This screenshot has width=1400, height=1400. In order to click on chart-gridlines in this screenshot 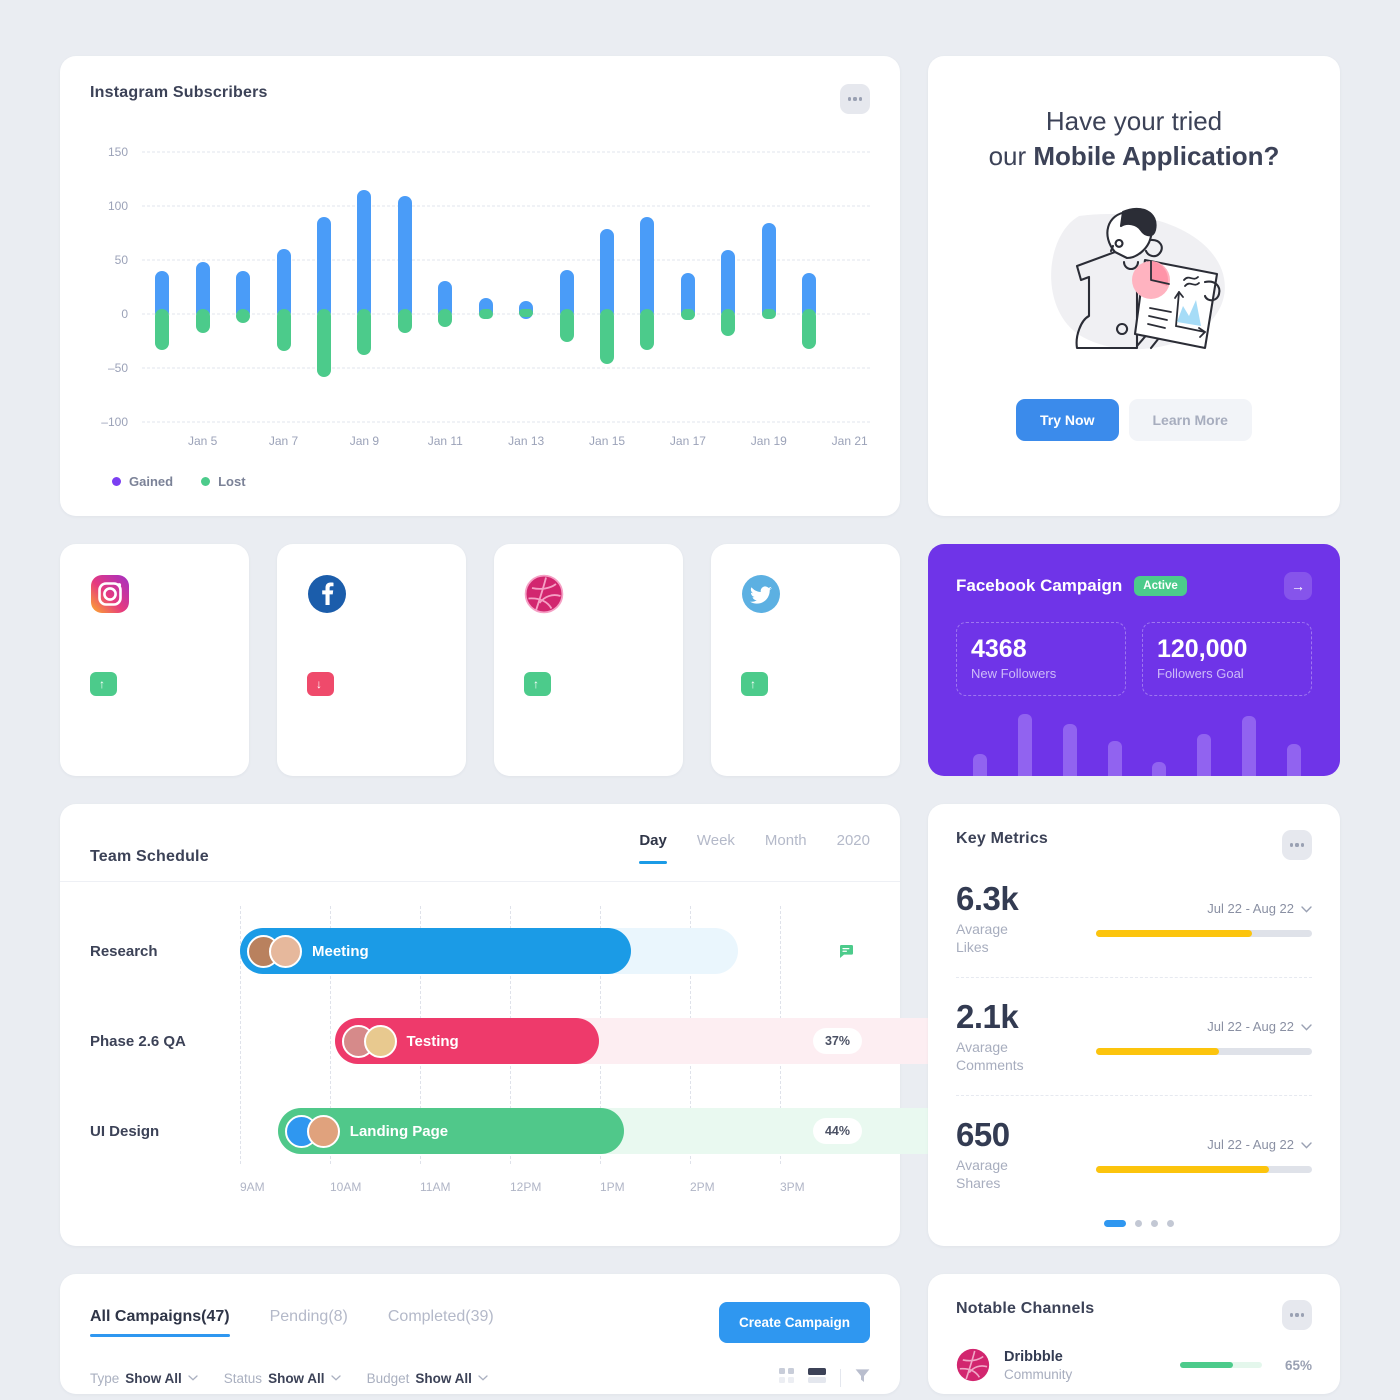, I will do `click(506, 287)`.